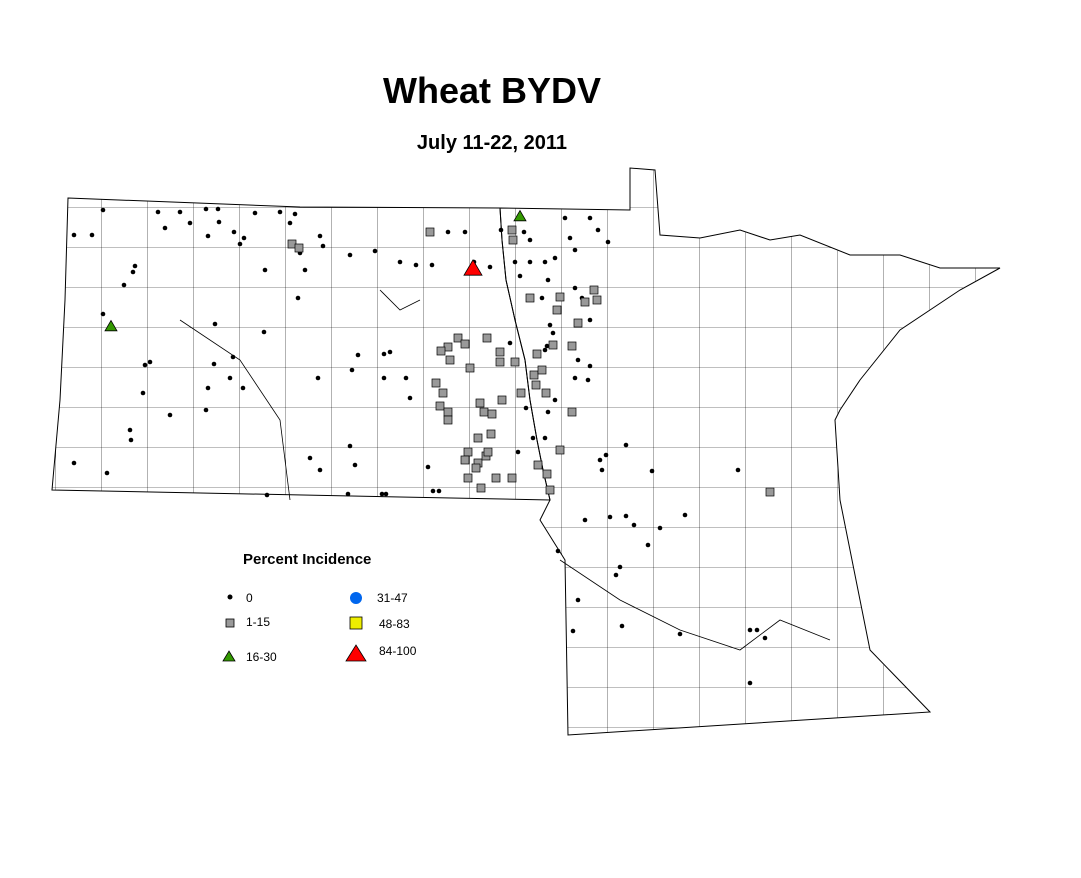 The width and height of the screenshot is (1081, 878). What do you see at coordinates (249, 598) in the screenshot?
I see `legend-label: 0` at bounding box center [249, 598].